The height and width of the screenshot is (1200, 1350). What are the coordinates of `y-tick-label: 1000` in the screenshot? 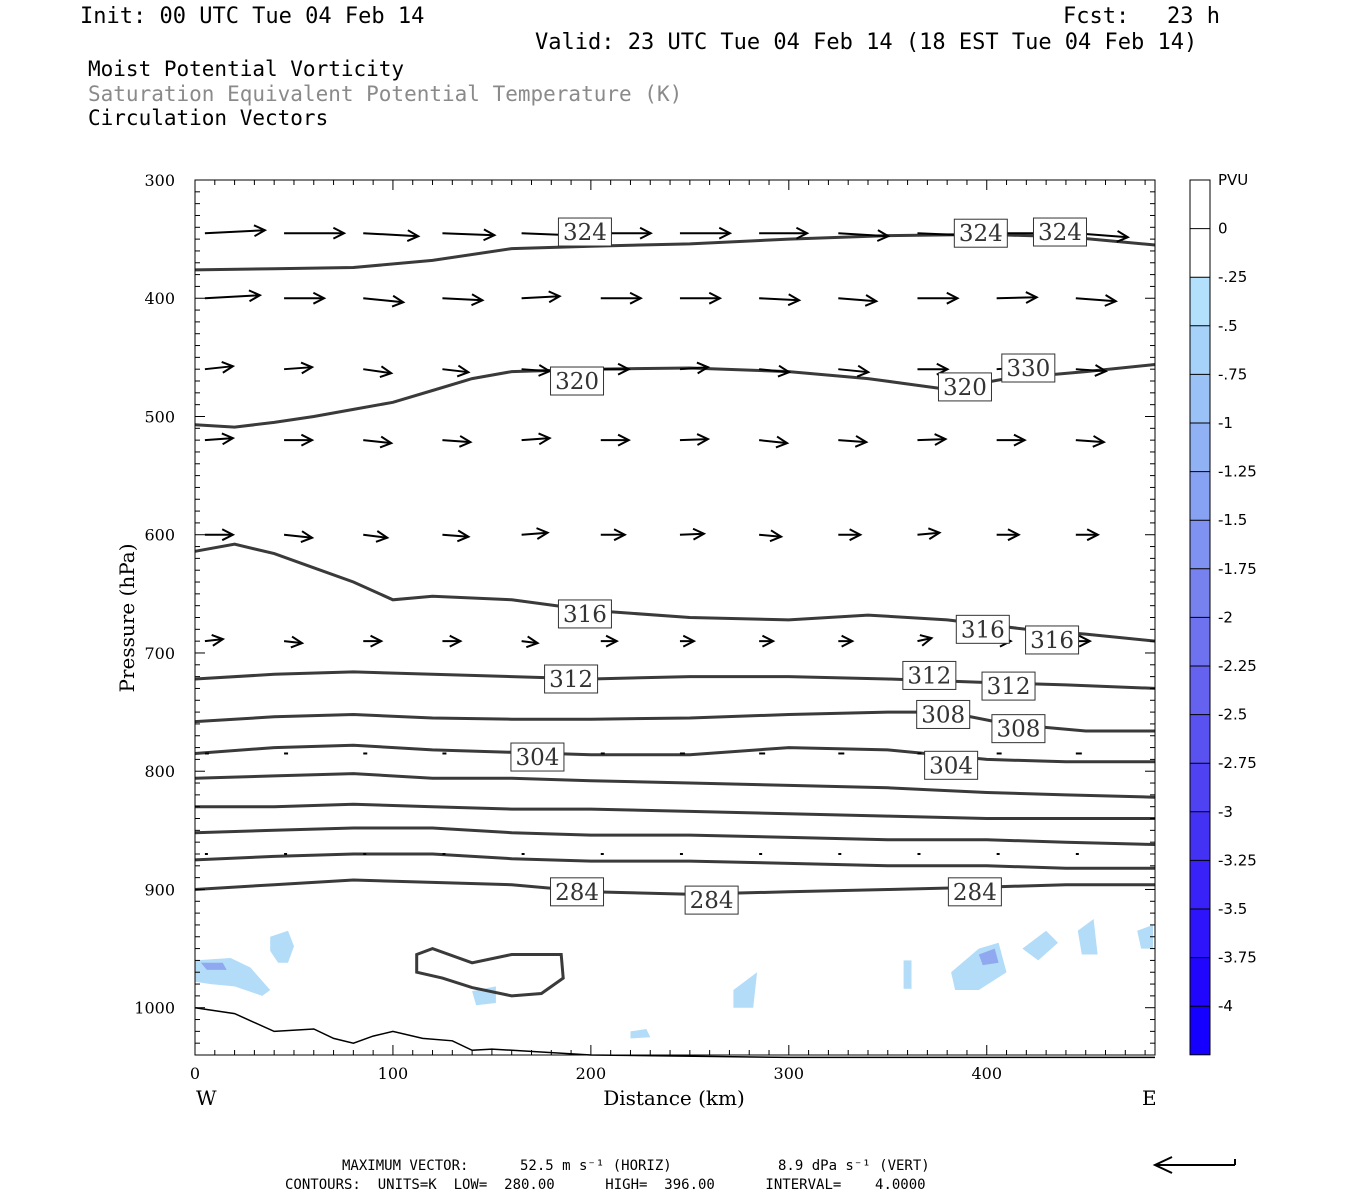 It's located at (154, 1008).